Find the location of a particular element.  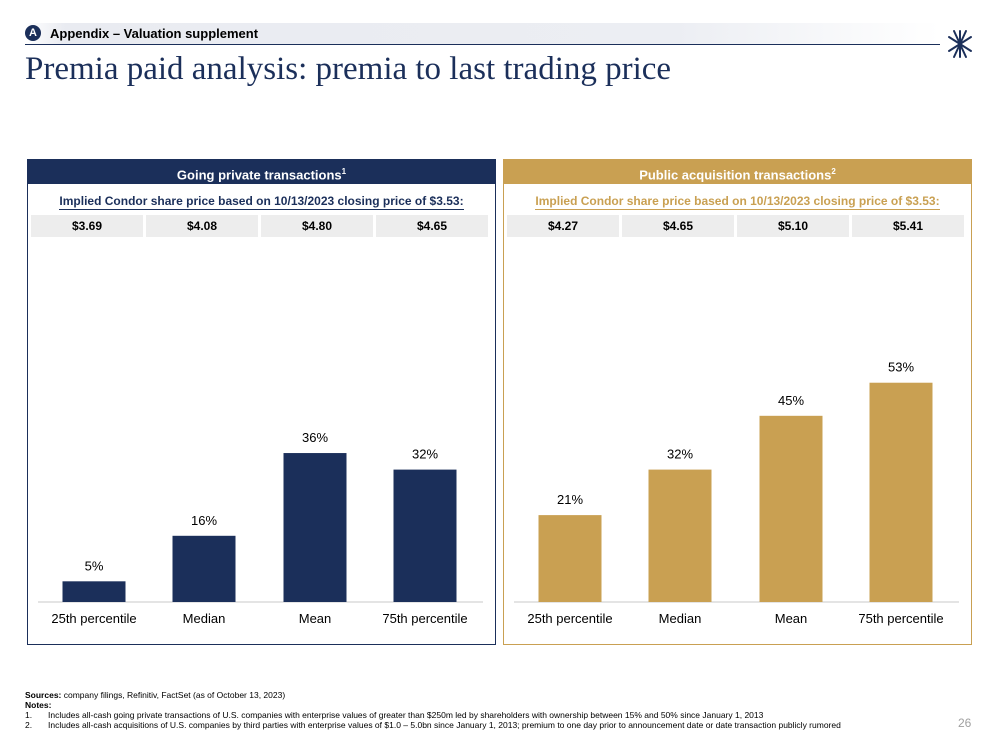

panel-title: Going private transactions is located at coordinates (259, 175).